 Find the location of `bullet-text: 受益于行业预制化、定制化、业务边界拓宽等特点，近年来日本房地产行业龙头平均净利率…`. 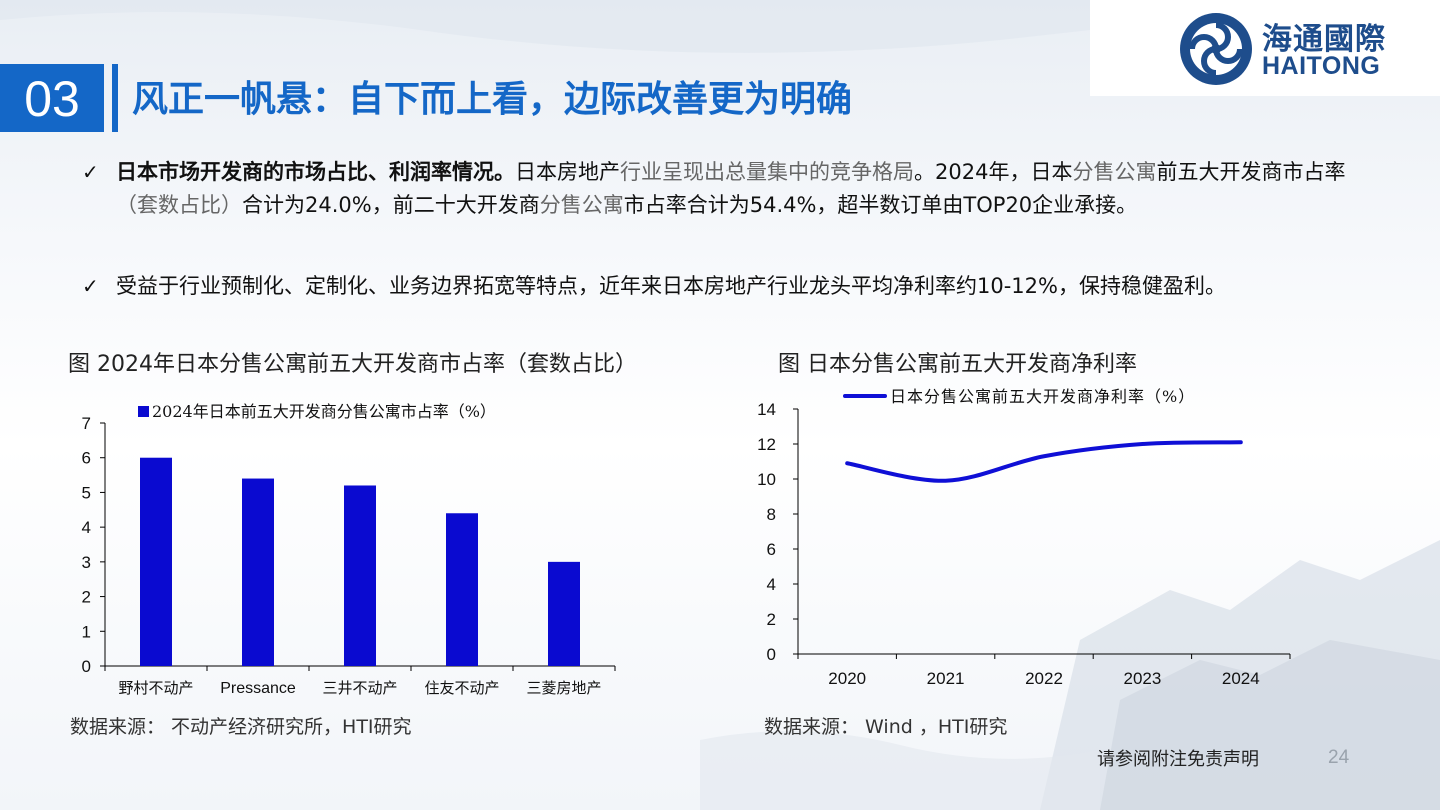

bullet-text: 受益于行业预制化、定制化、业务边界拓宽等特点，近年来日本房地产行业龙头平均净利率… is located at coordinates (671, 286).